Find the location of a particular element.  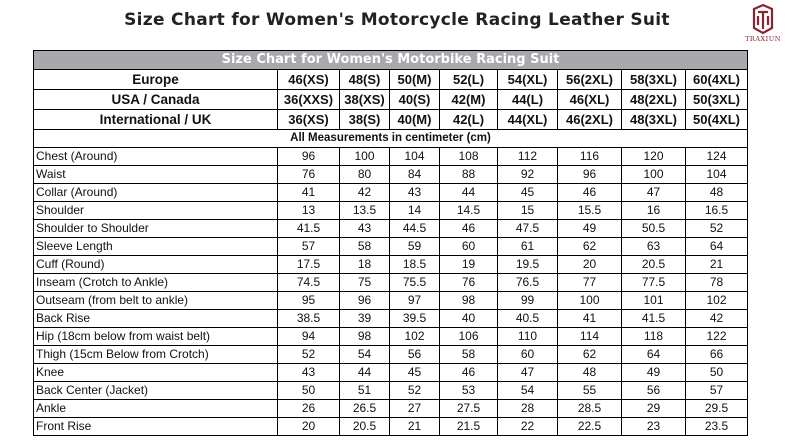

measurement-value: 110 is located at coordinates (527, 336).